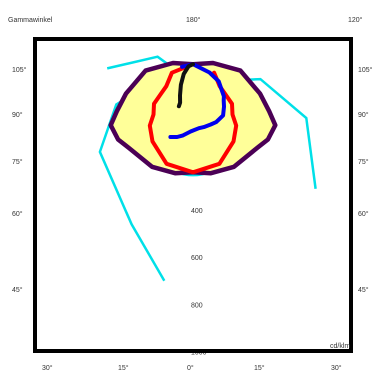 The height and width of the screenshot is (377, 374). Describe the element at coordinates (363, 290) in the screenshot. I see `right-label-45: 45°` at that location.